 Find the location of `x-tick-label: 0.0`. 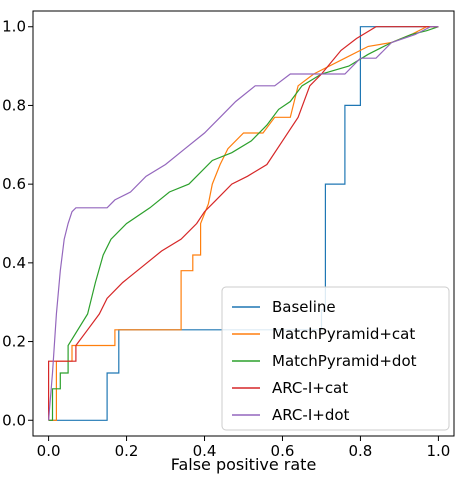

x-tick-label: 0.0 is located at coordinates (49, 451).